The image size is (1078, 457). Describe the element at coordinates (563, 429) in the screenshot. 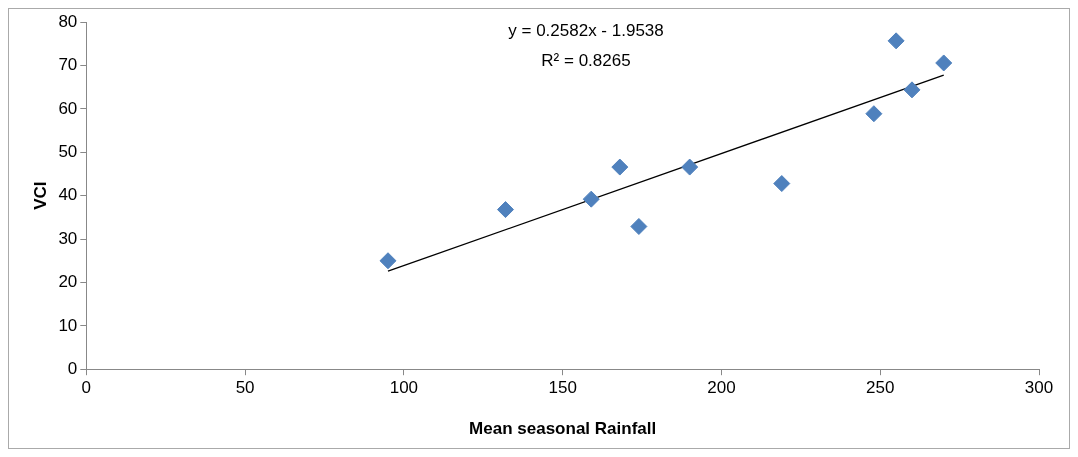

I see `x-axis-title: Mean seasonal Rainfall` at that location.